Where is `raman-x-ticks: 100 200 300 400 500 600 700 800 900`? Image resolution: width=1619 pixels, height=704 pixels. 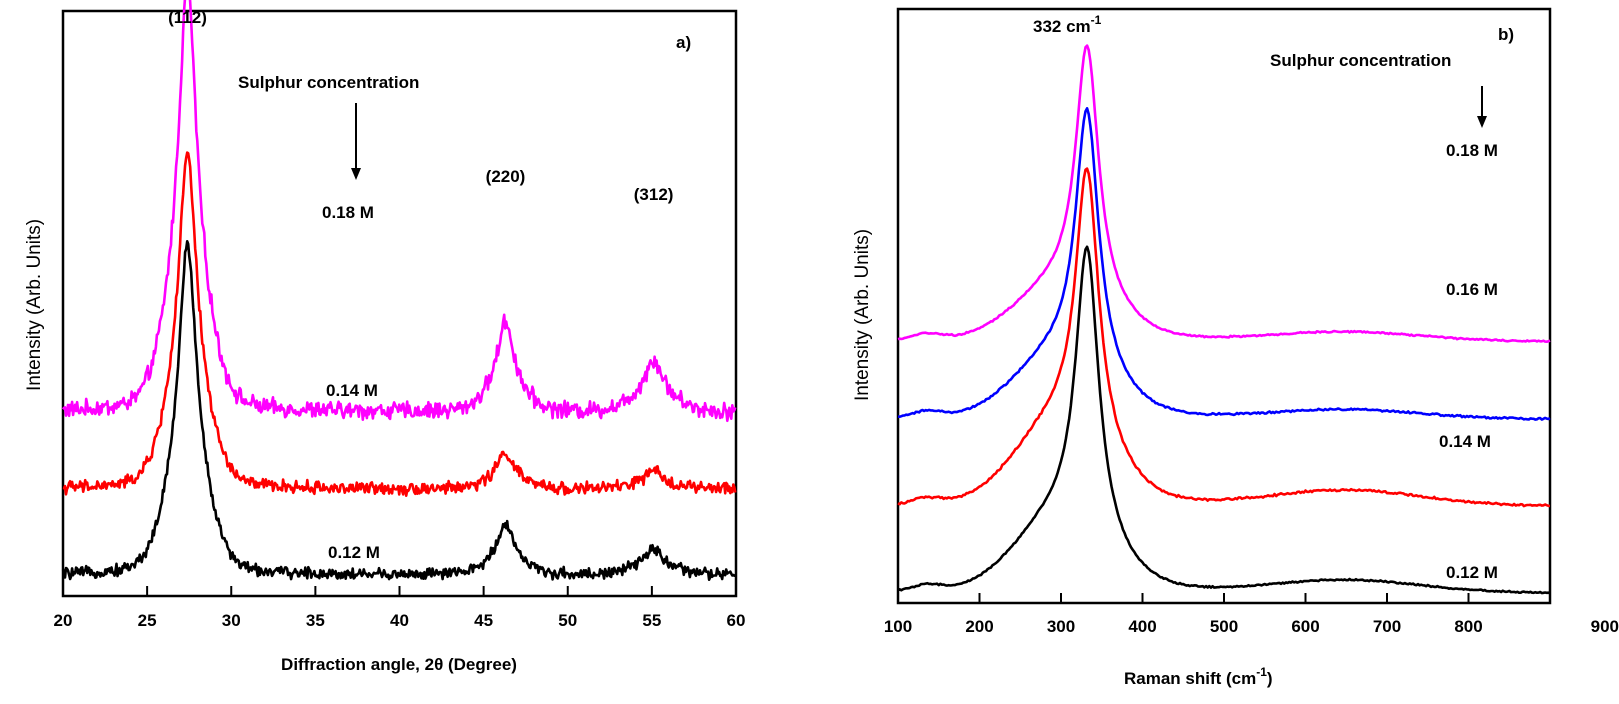
raman-x-ticks: 100 200 300 400 500 600 700 800 900 is located at coordinates (1251, 614).